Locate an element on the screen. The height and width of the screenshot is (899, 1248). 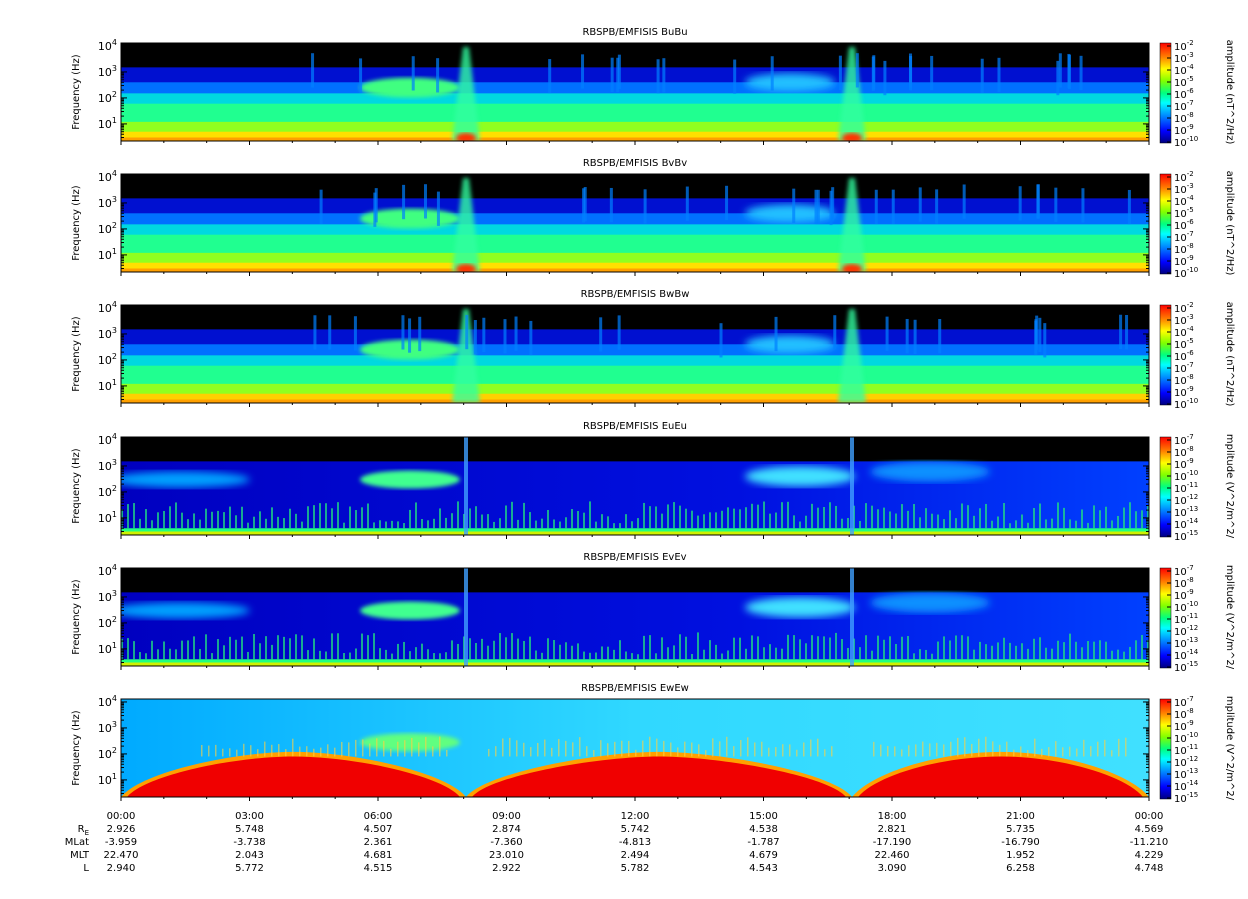
x-tick-label: 15:00 is located at coordinates (763, 816).